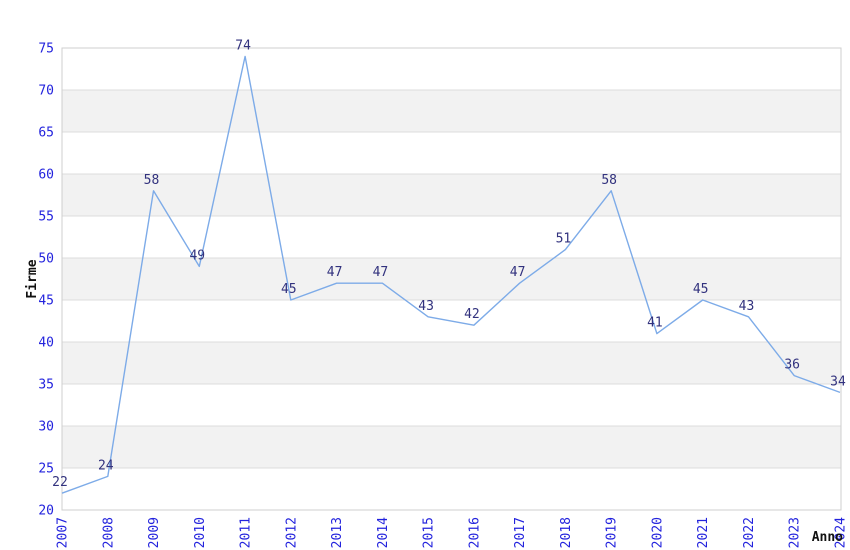 Image resolution: width=850 pixels, height=550 pixels. Describe the element at coordinates (46, 427) in the screenshot. I see `y-tick-label: 30` at that location.